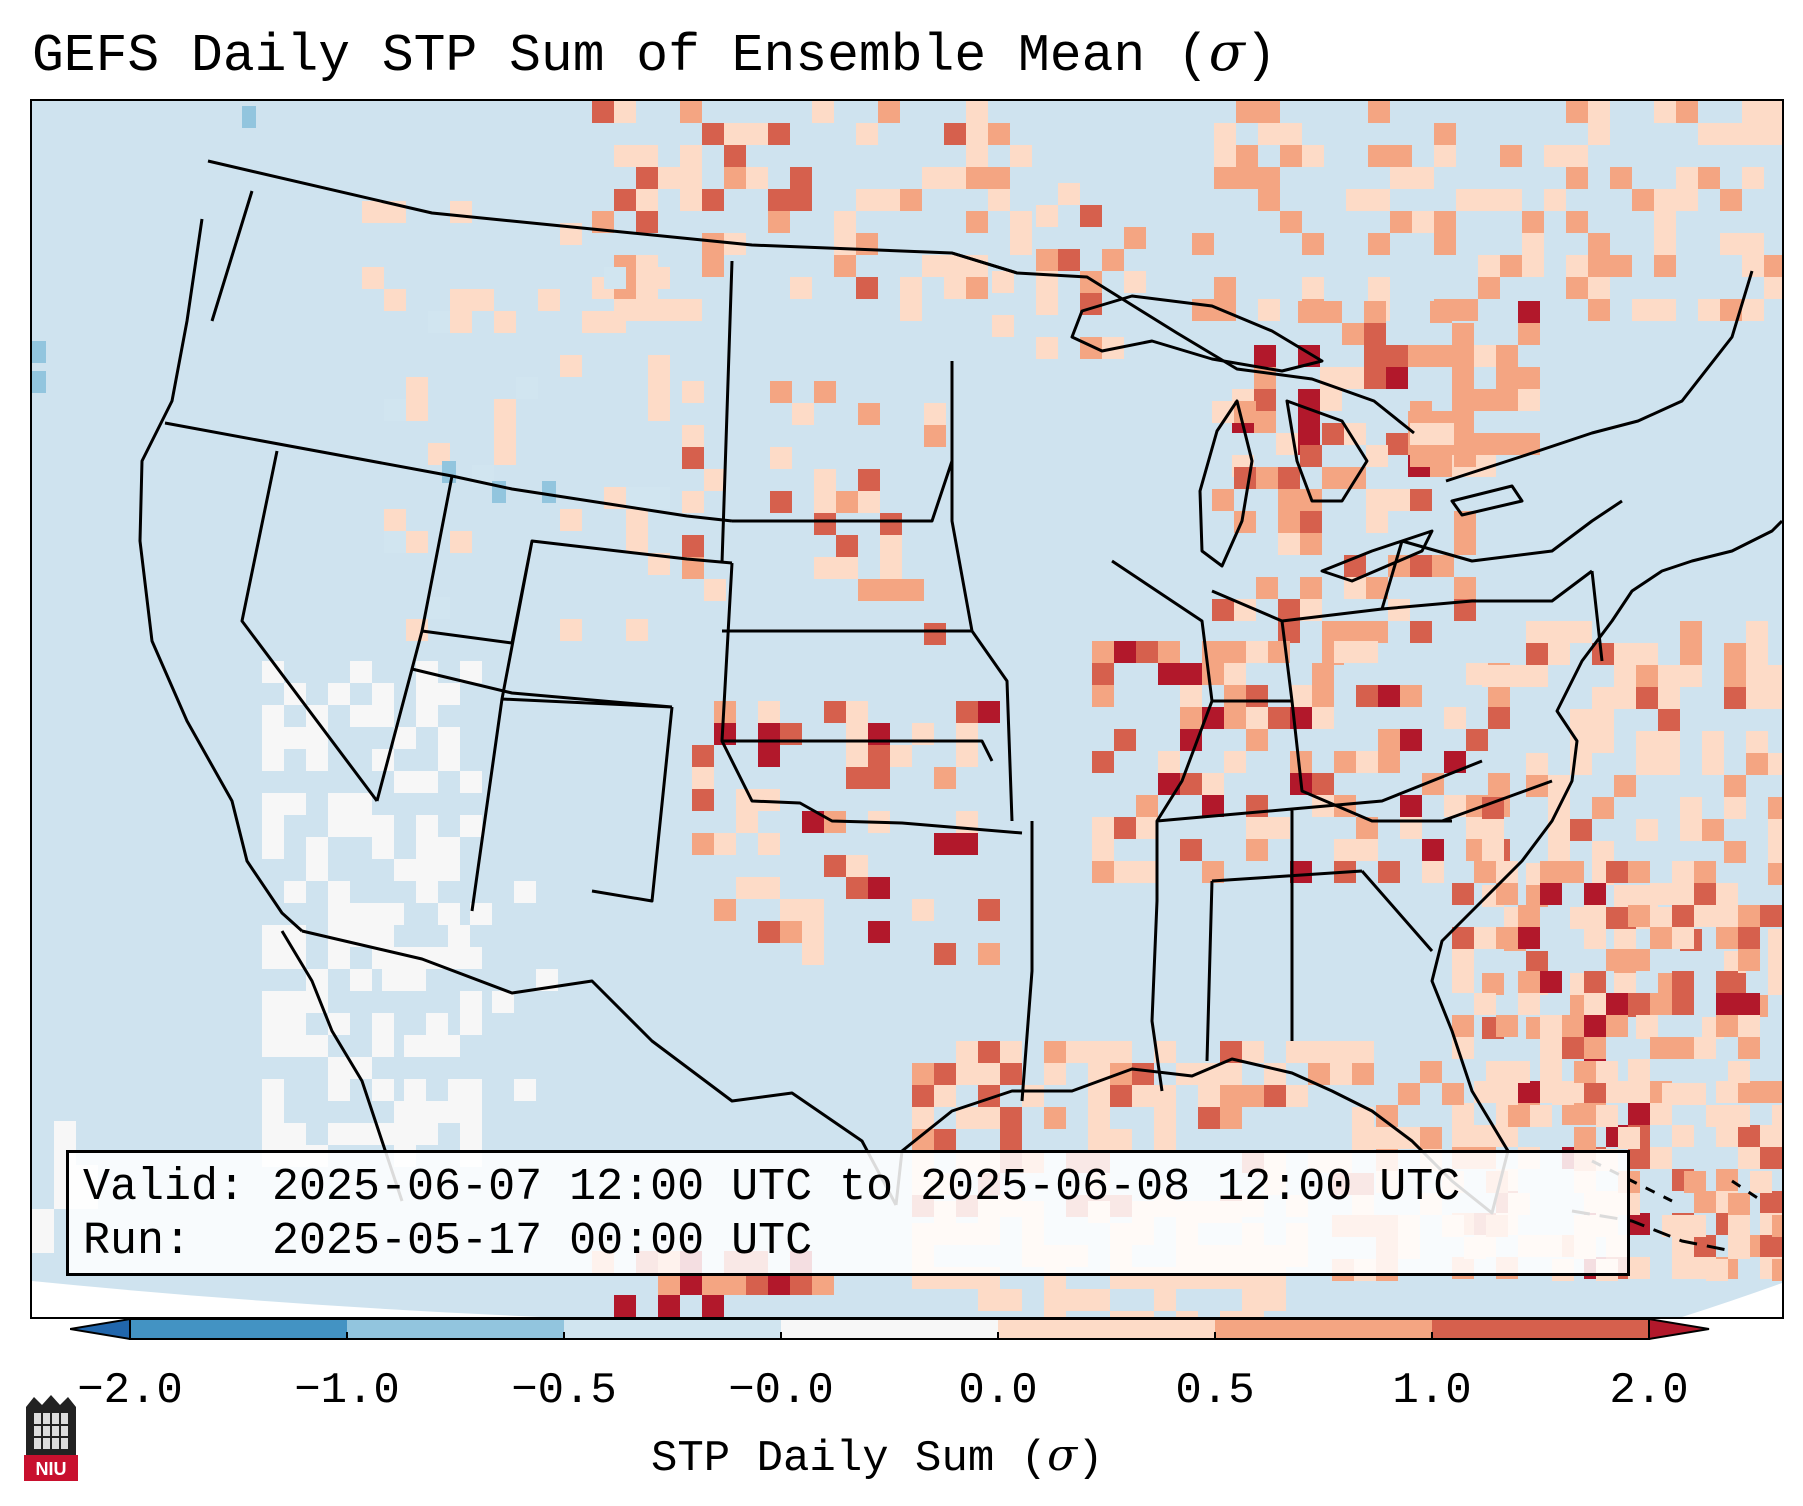 This screenshot has width=1803, height=1506. Describe the element at coordinates (1649, 1391) in the screenshot. I see `colorbar-tick-label: 2.0` at that location.